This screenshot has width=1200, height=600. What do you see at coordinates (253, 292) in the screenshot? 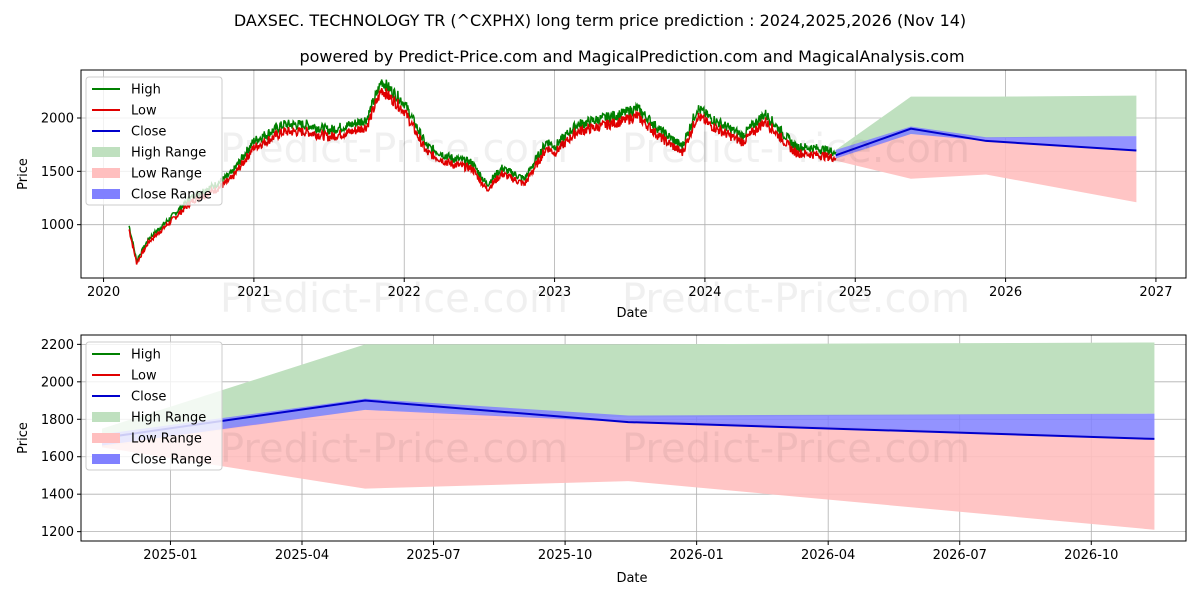
I see `x-tick-label: 2021` at bounding box center [253, 292].